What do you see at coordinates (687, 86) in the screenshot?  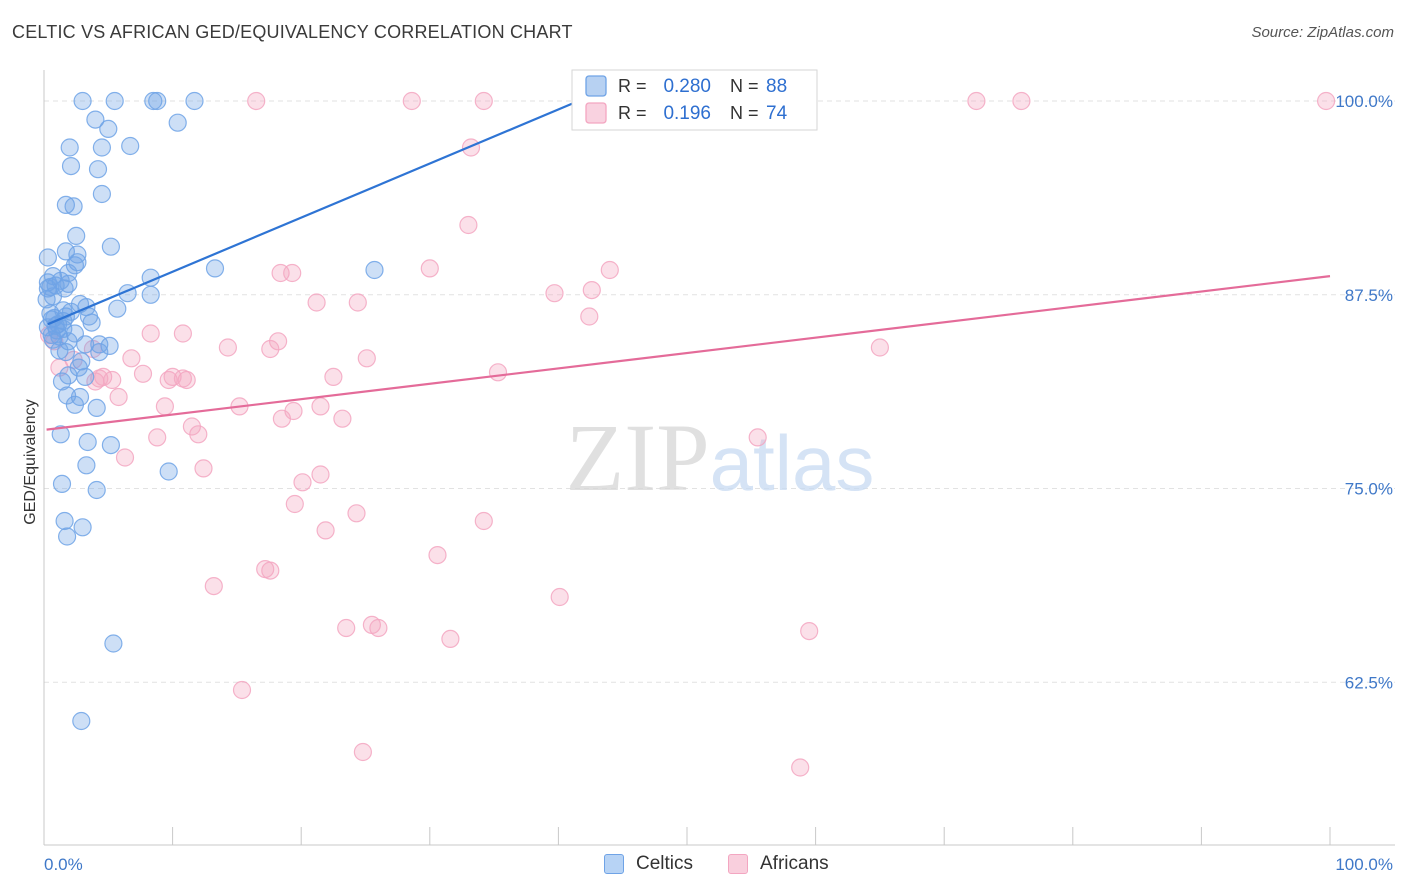 I see `legend-r-value: 0.280` at bounding box center [687, 86].